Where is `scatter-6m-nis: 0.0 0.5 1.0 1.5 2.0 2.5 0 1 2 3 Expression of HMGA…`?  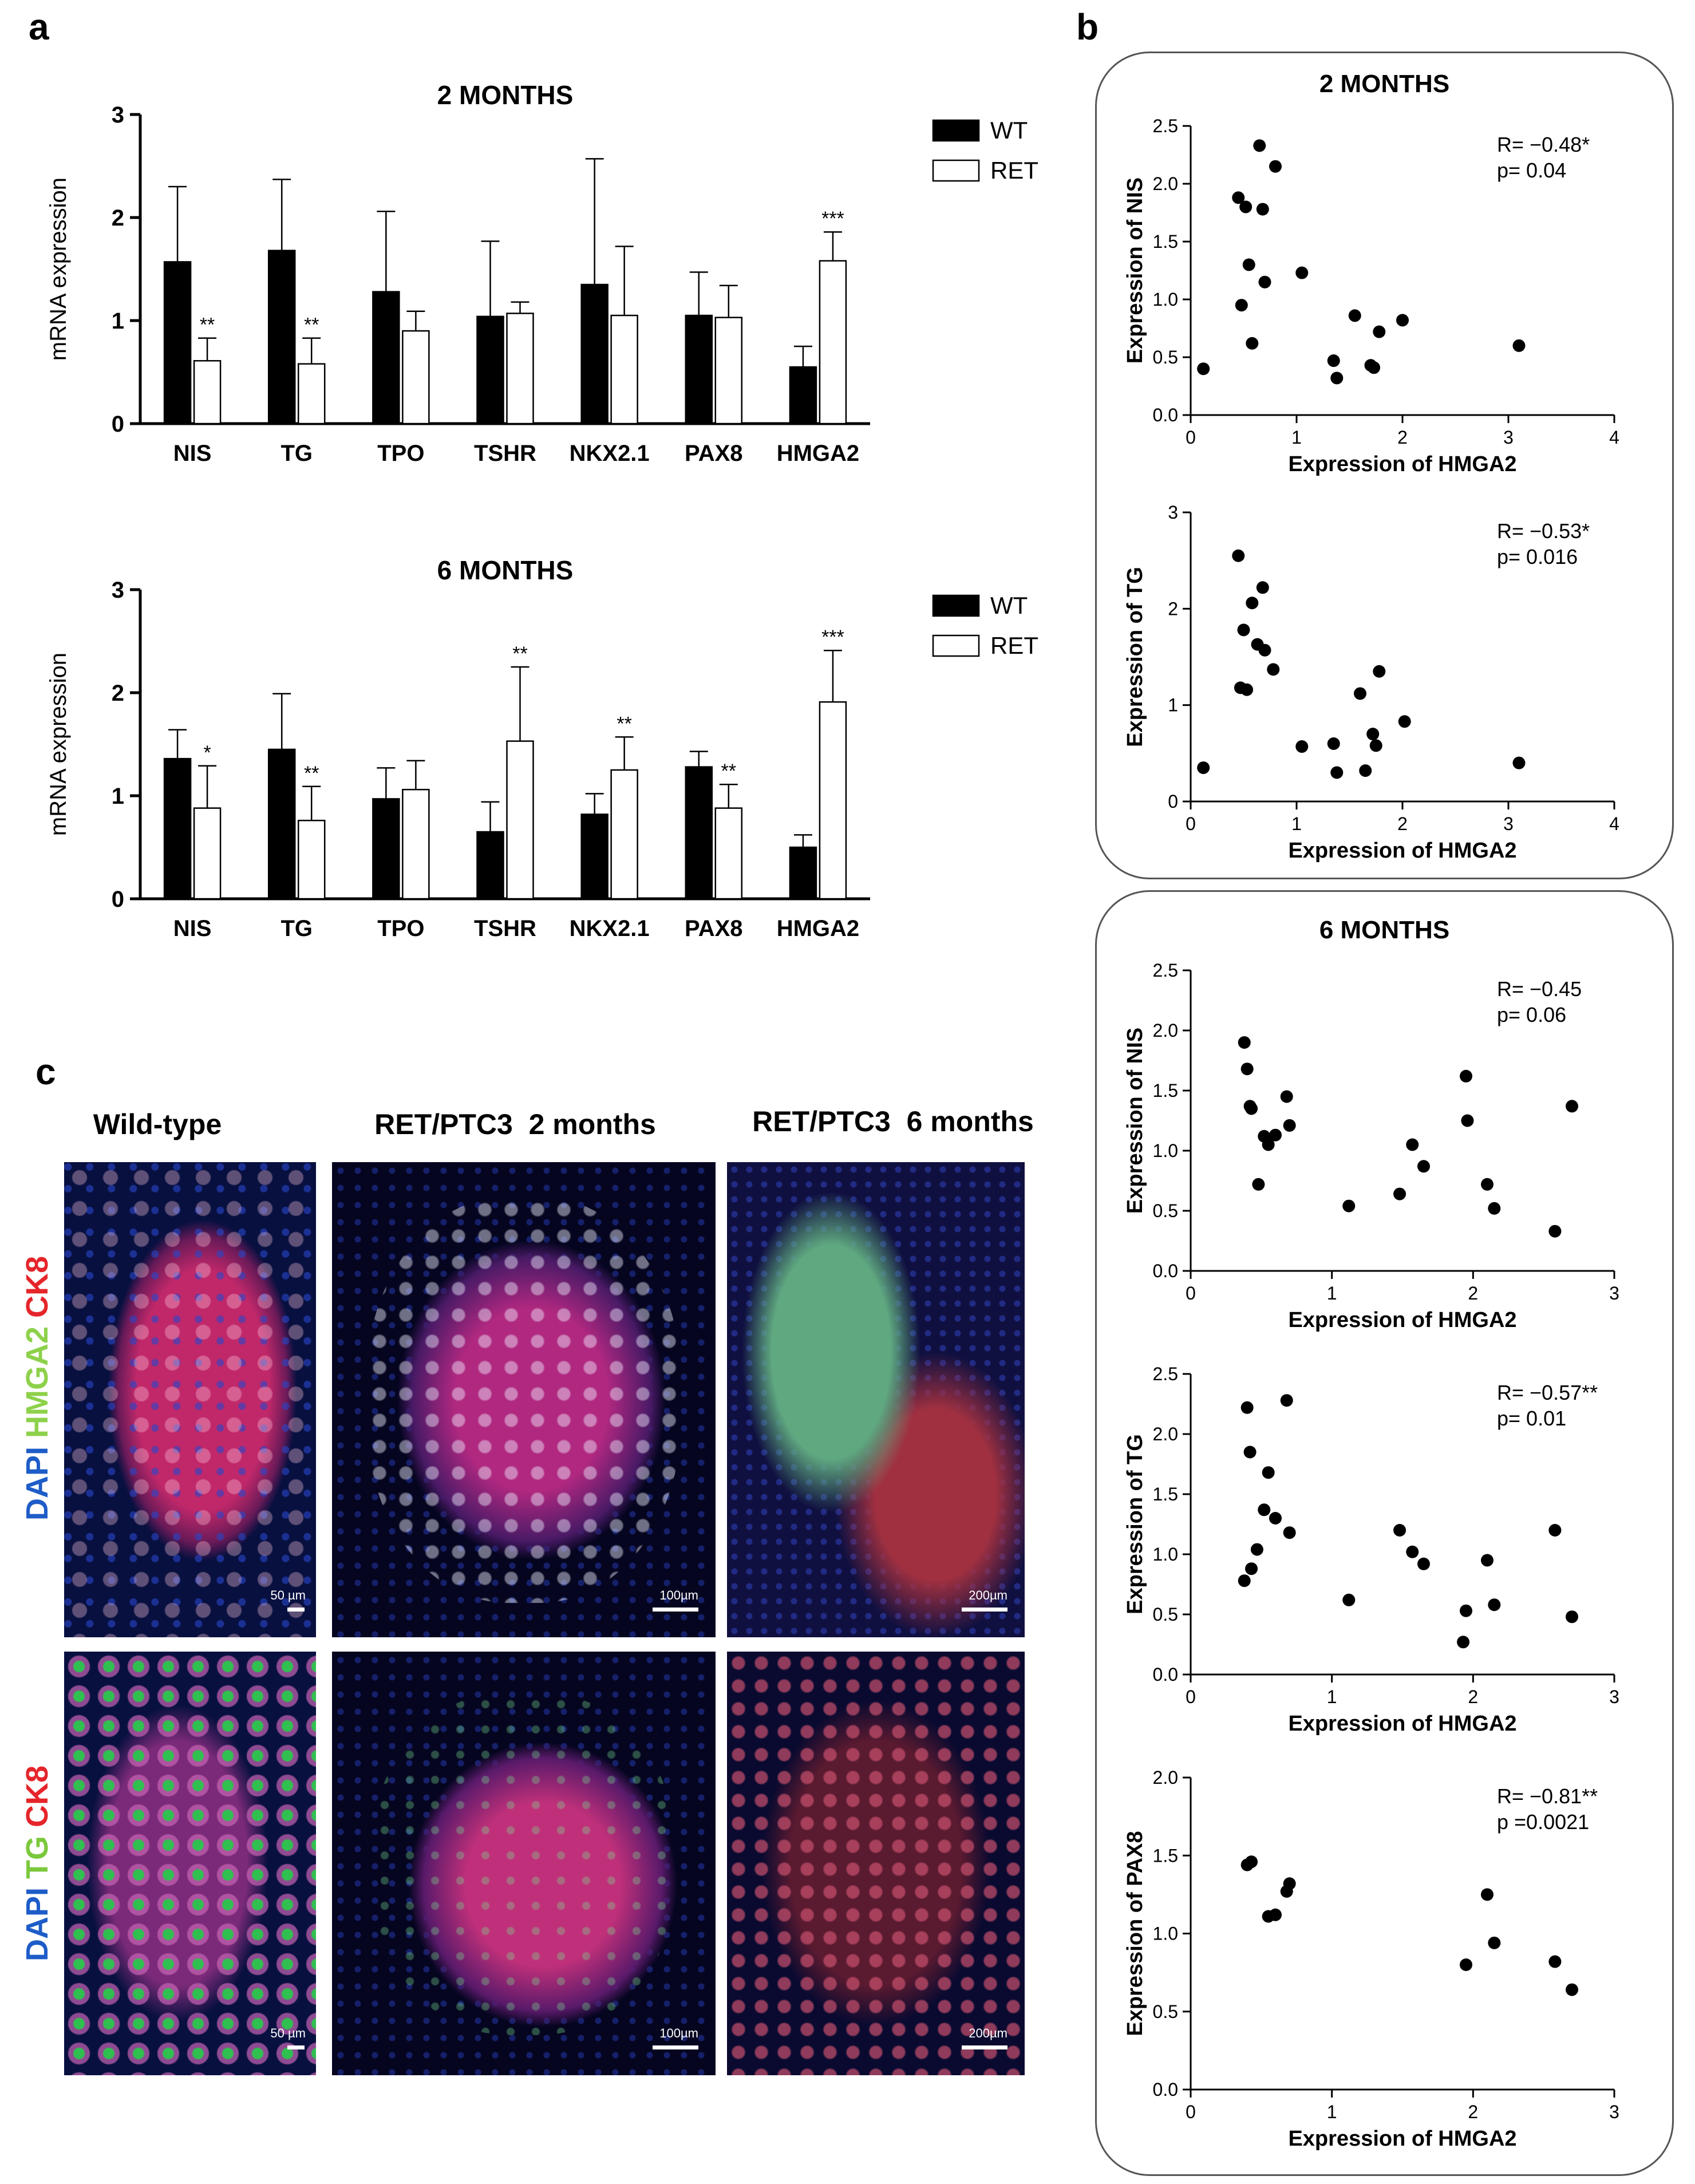 scatter-6m-nis: 0.0 0.5 1.0 1.5 2.0 2.5 0 1 2 3 Expression of HMGA… is located at coordinates (1371, 1146).